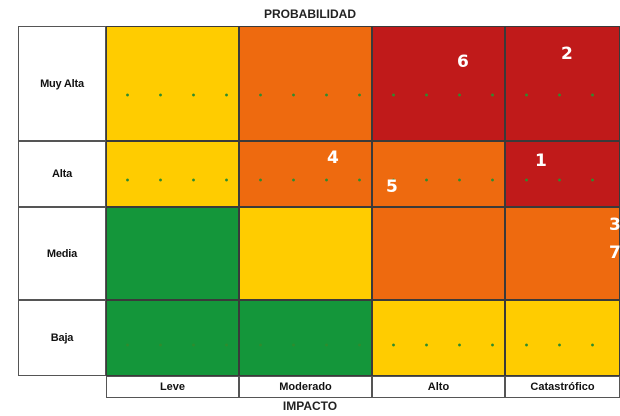 The width and height of the screenshot is (620, 416). Describe the element at coordinates (305, 253) in the screenshot. I see `cell-r2-c1` at that location.